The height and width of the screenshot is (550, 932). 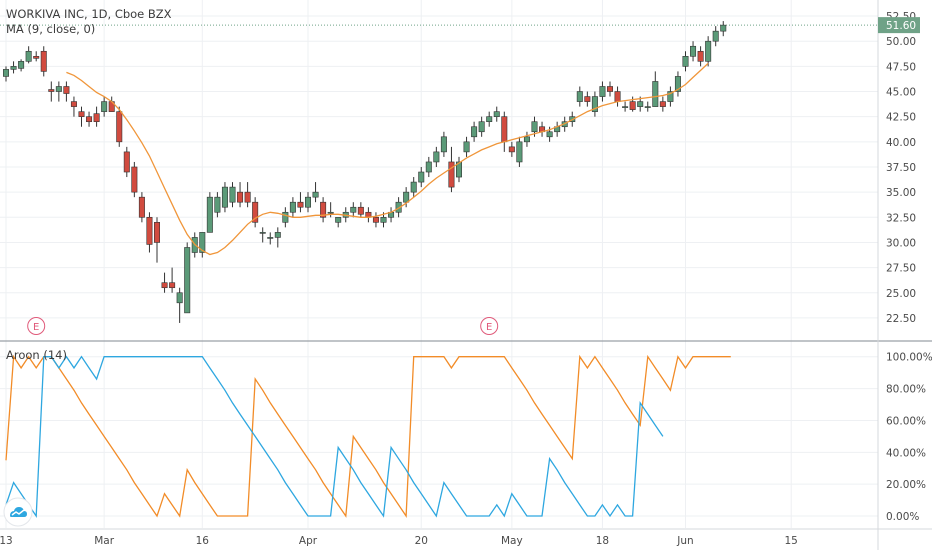 What do you see at coordinates (51, 29) in the screenshot?
I see `ma-legend-label: MA (9, close, 0)` at bounding box center [51, 29].